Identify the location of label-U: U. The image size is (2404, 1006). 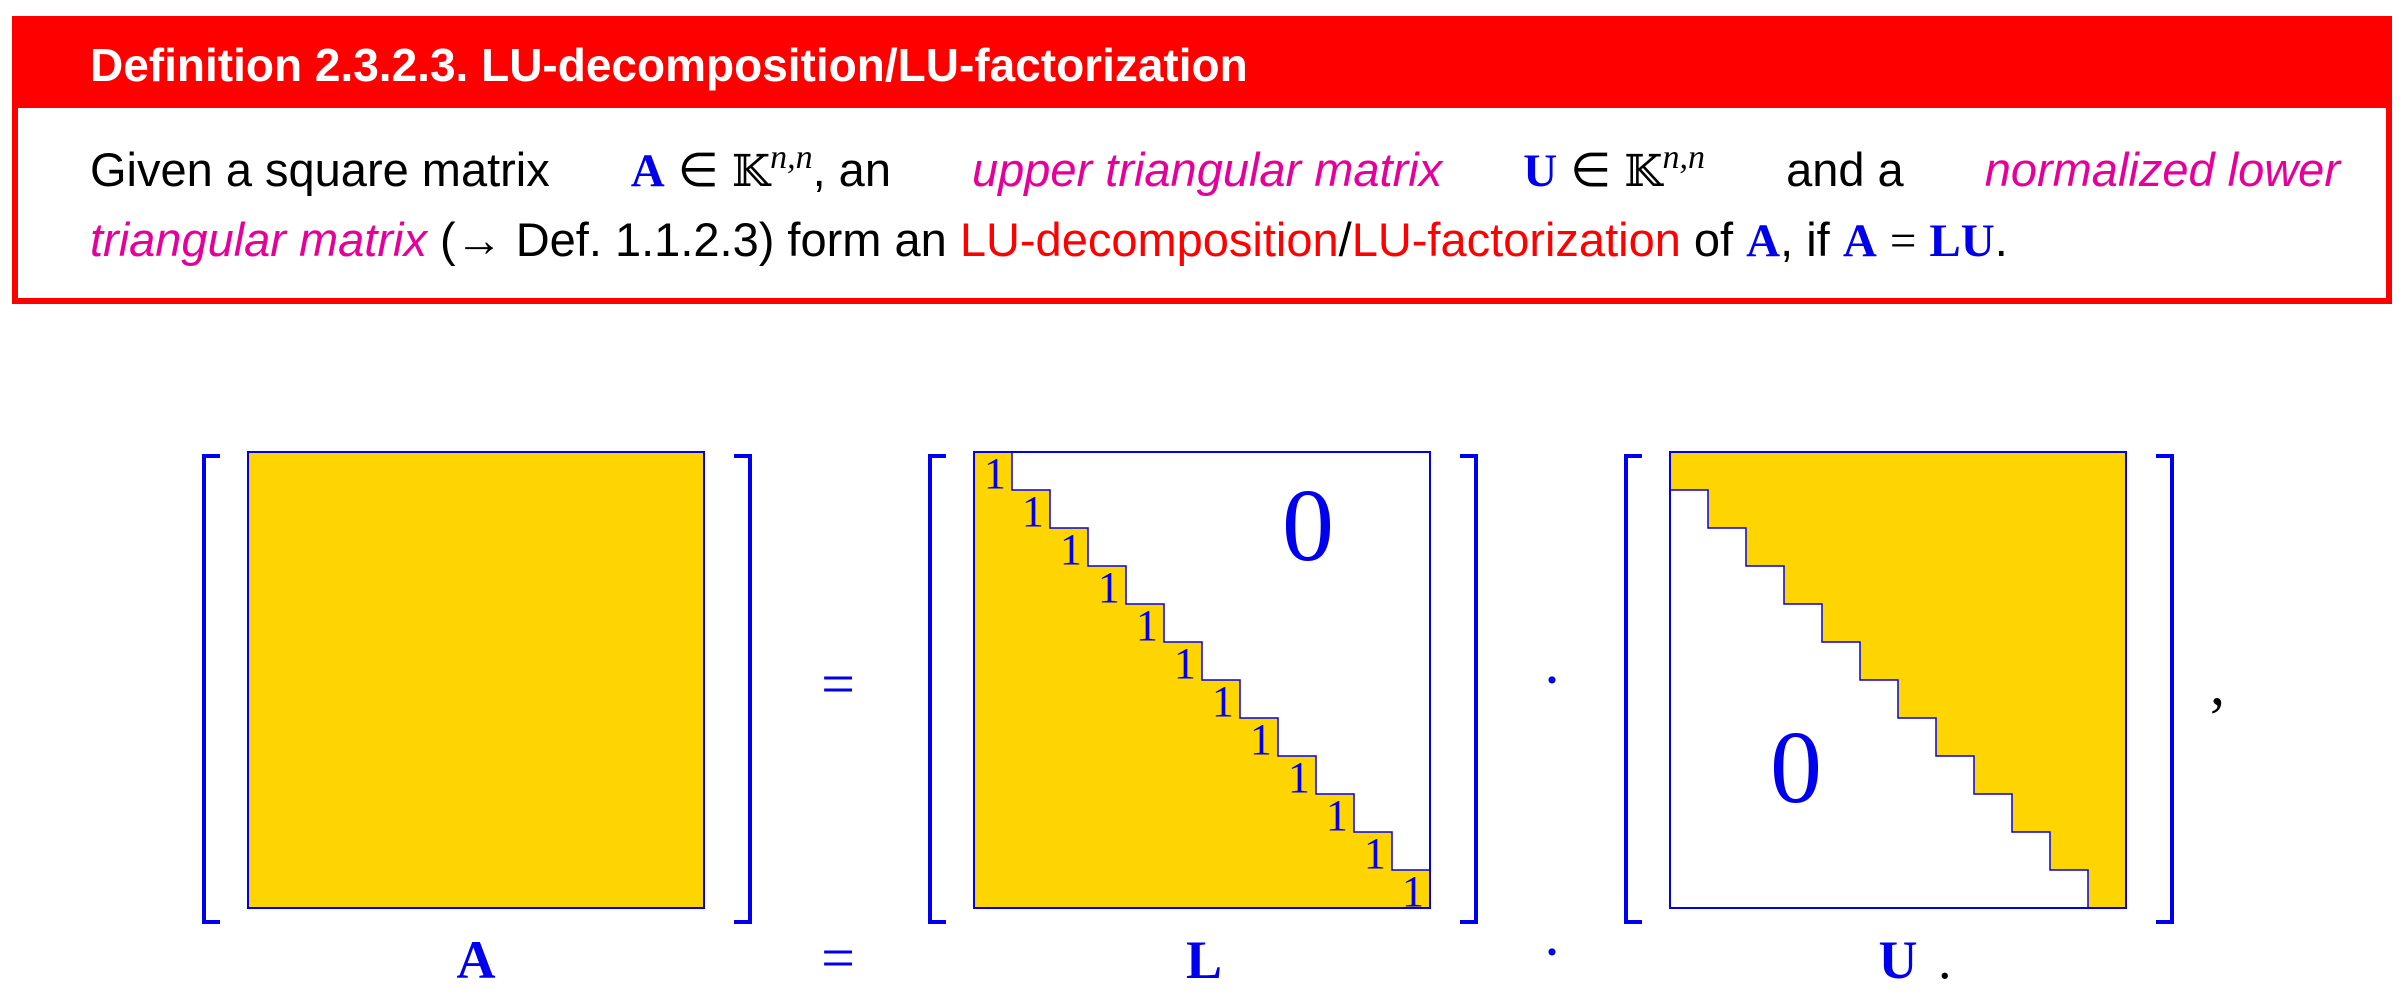
(1898, 960).